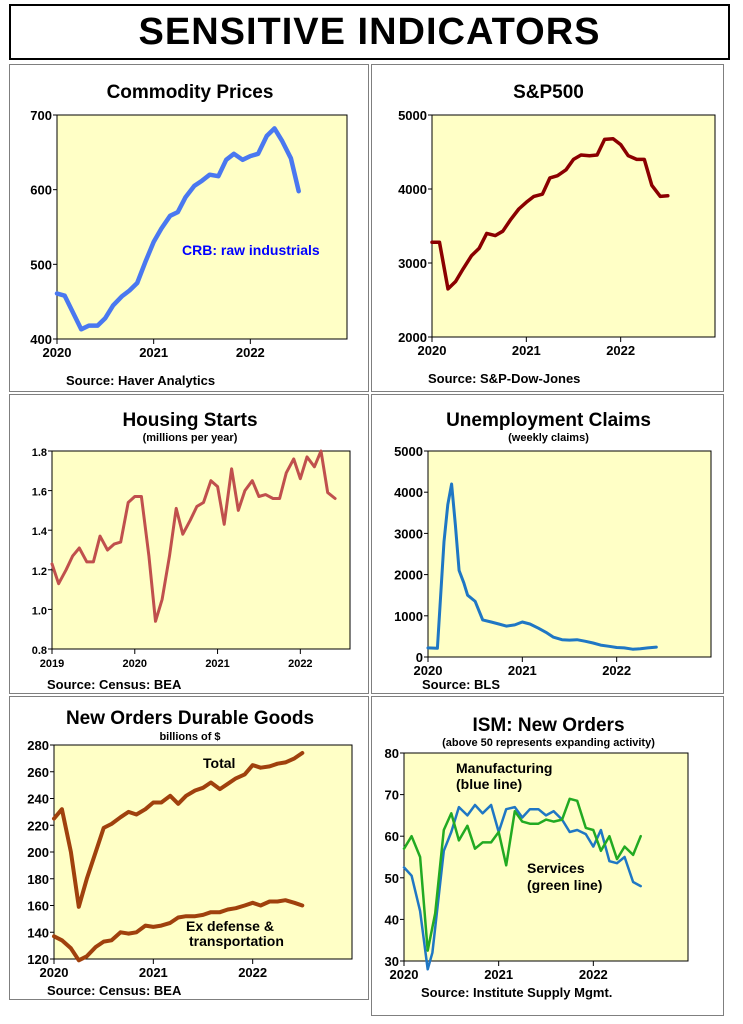 Image resolution: width=743 pixels, height=1024 pixels. What do you see at coordinates (548, 420) in the screenshot?
I see `chart-title: Unemployment Claims` at bounding box center [548, 420].